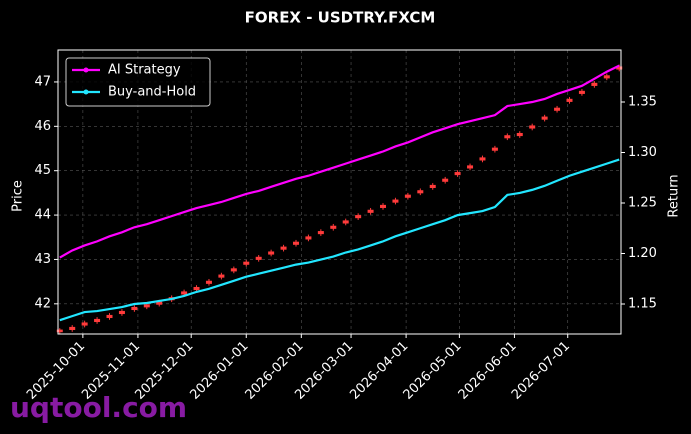 The width and height of the screenshot is (691, 434). I want to click on y2-axis-label: Return, so click(674, 195).